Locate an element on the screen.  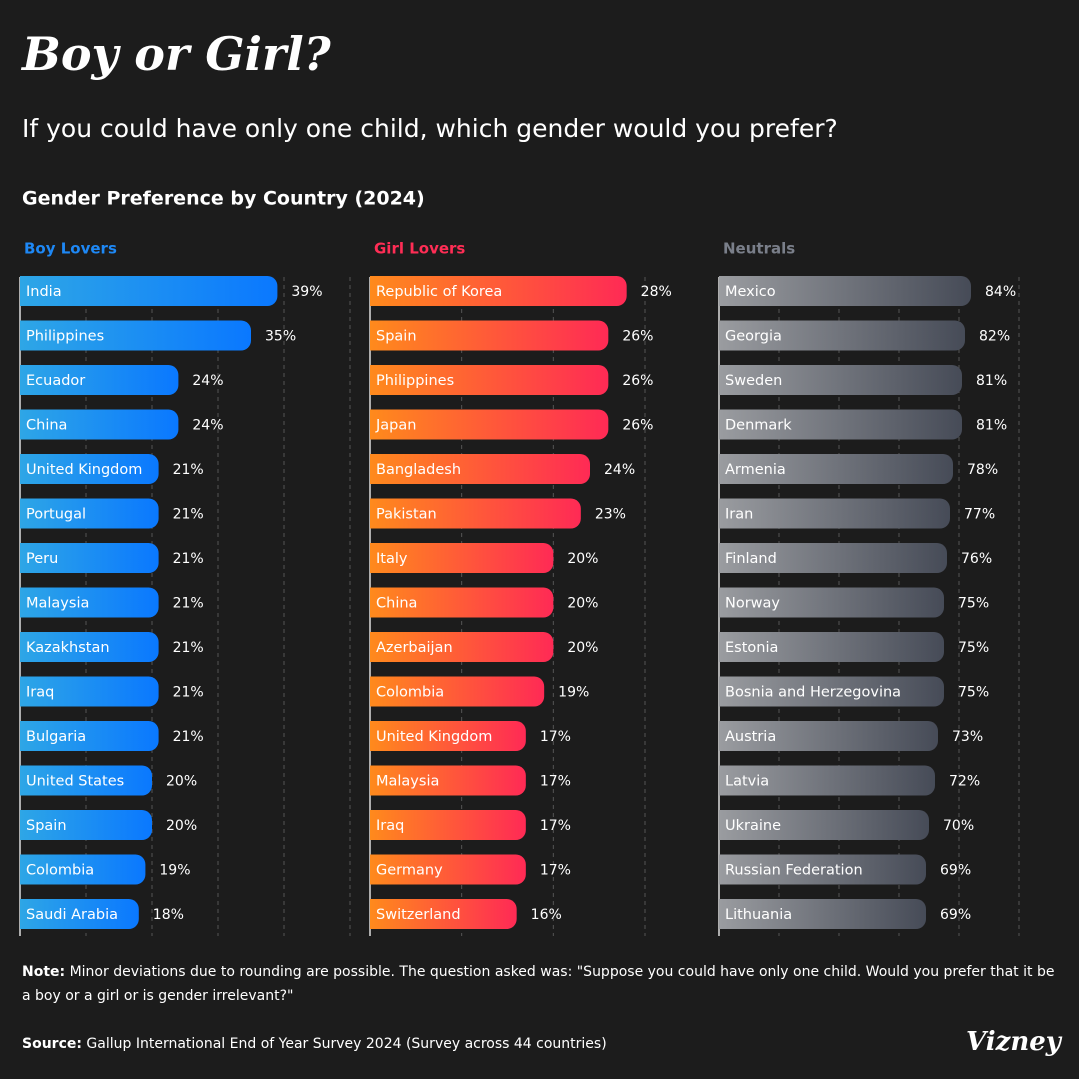
note-label: Note: is located at coordinates (44, 972).